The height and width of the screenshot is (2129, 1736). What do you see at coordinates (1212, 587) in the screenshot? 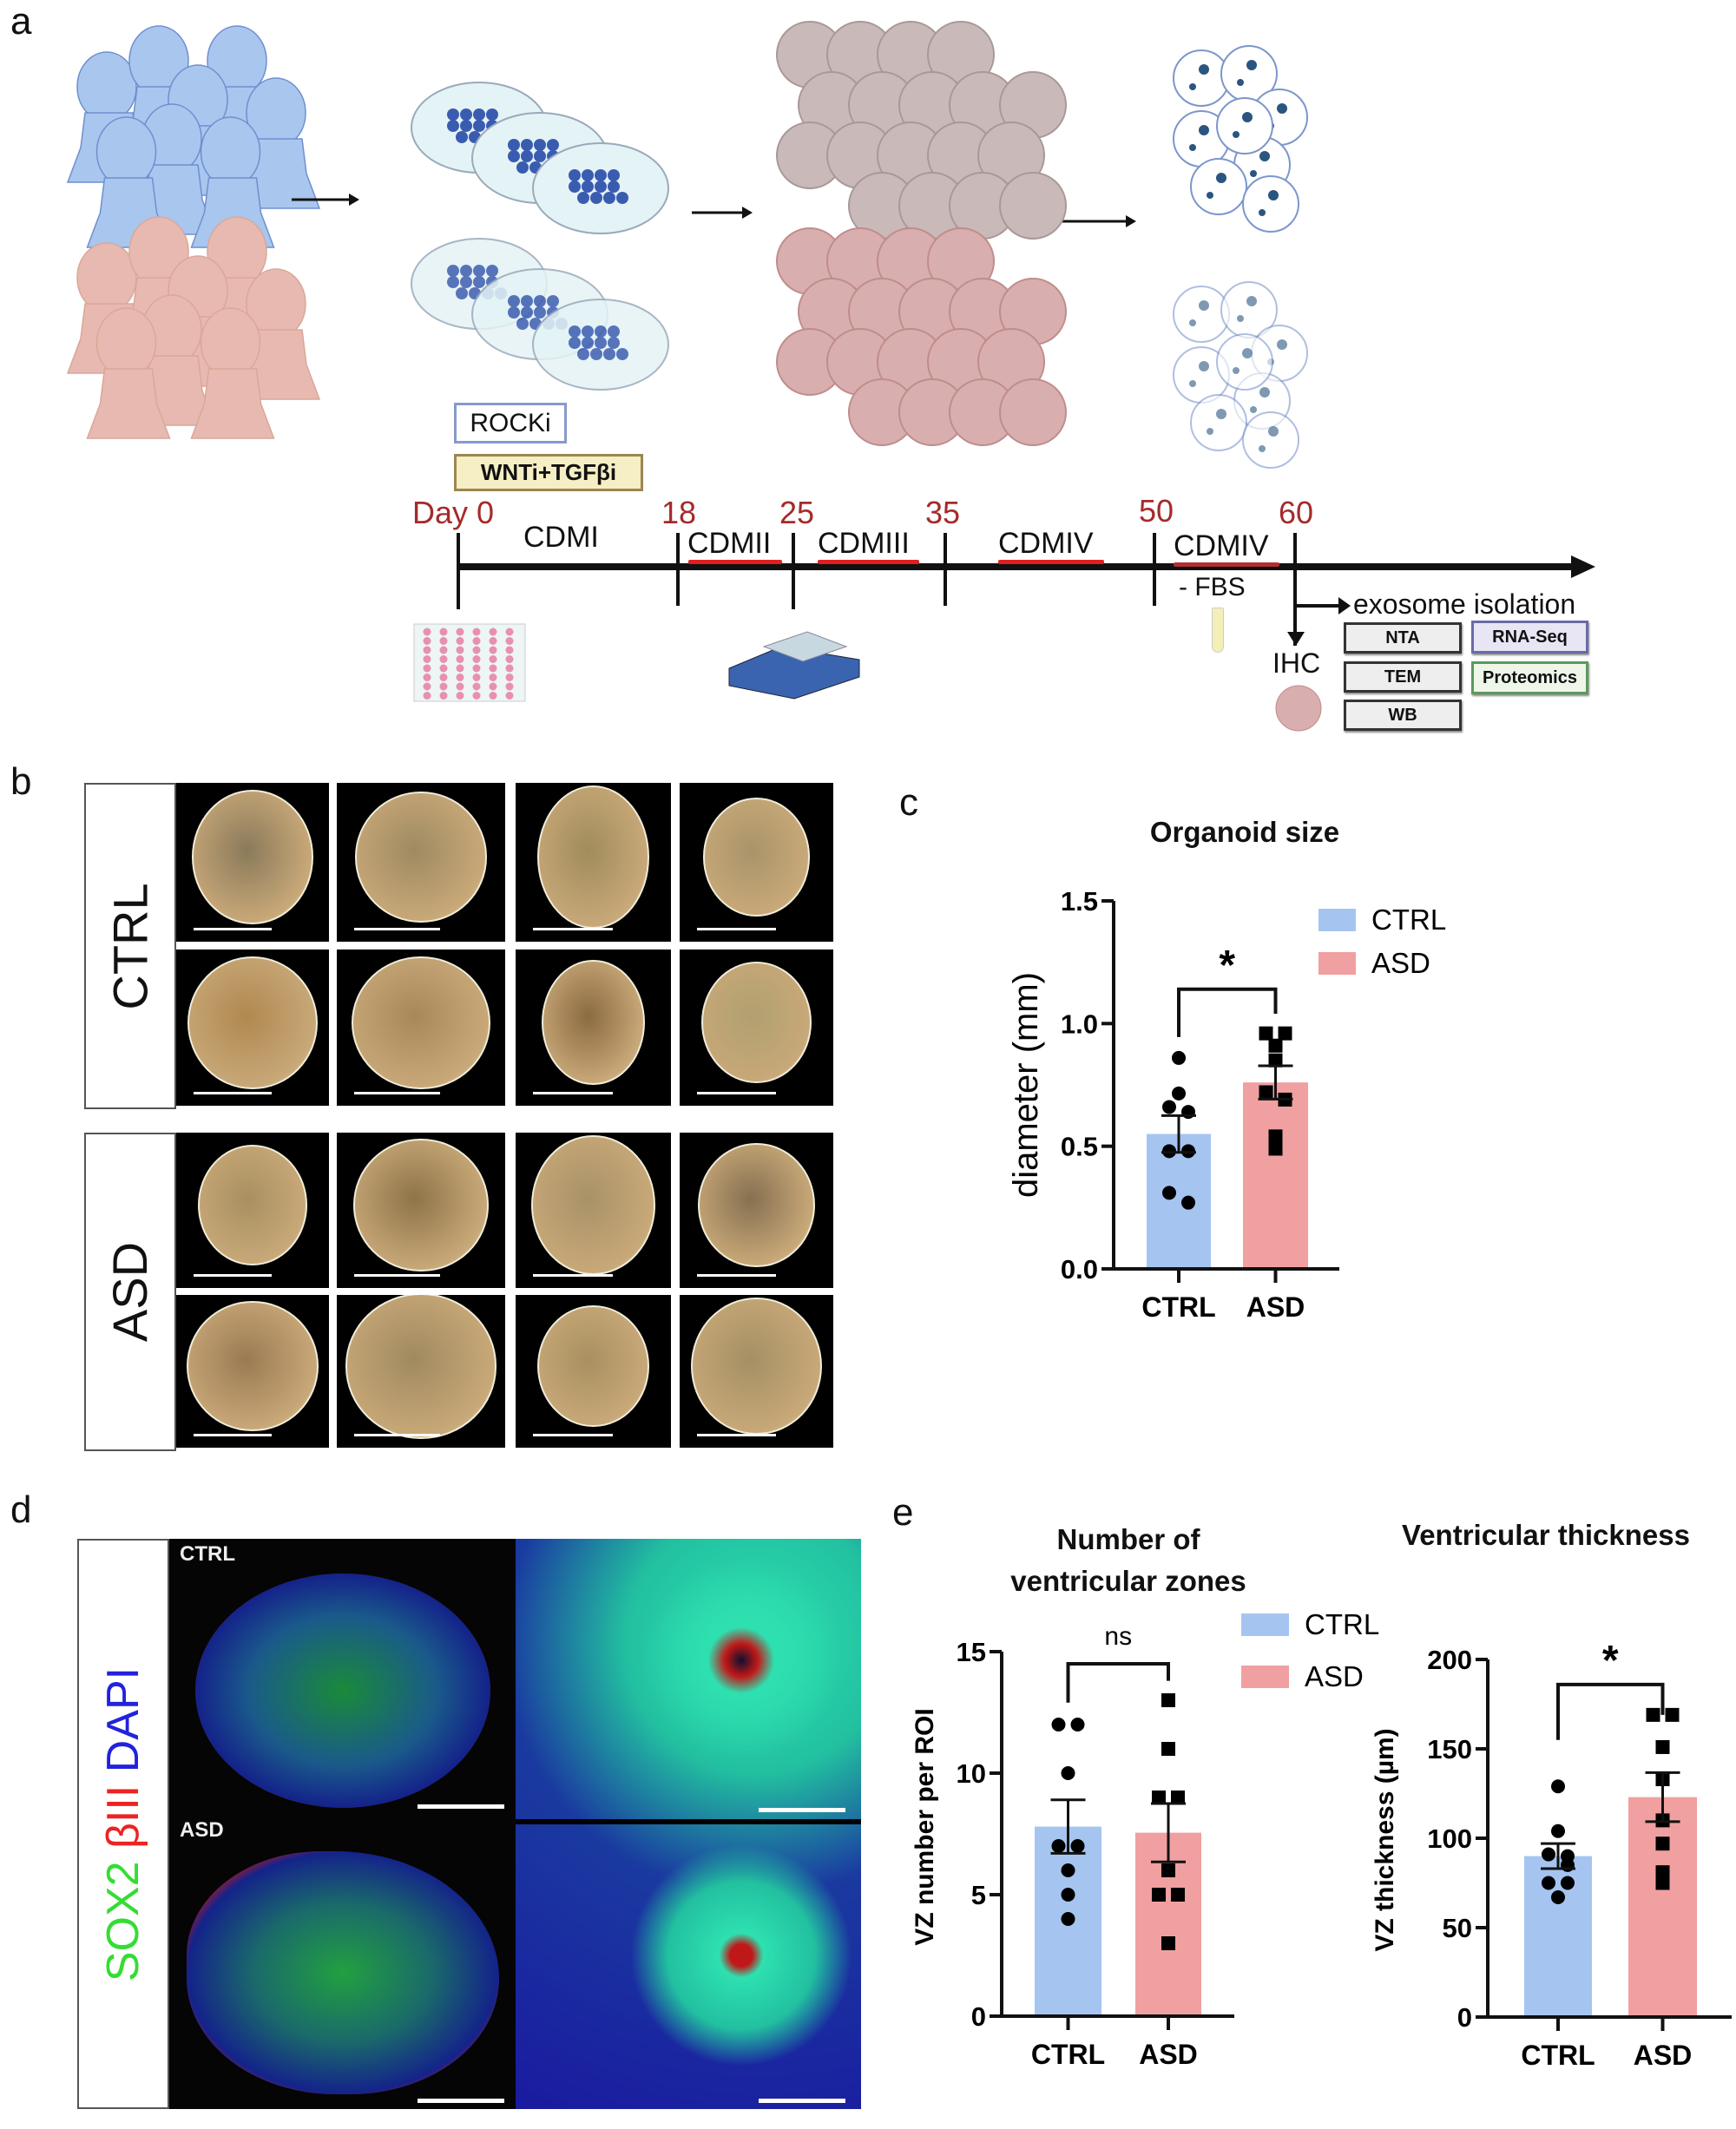
I see `fbs-note: - FBS` at bounding box center [1212, 587].